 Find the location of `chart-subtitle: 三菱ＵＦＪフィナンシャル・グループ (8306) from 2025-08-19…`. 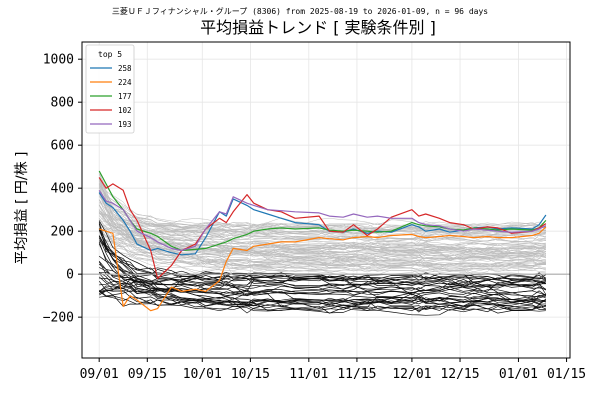

chart-subtitle: 三菱ＵＦＪフィナンシャル・グループ (8306) from 2025-08-19… is located at coordinates (300, 11).